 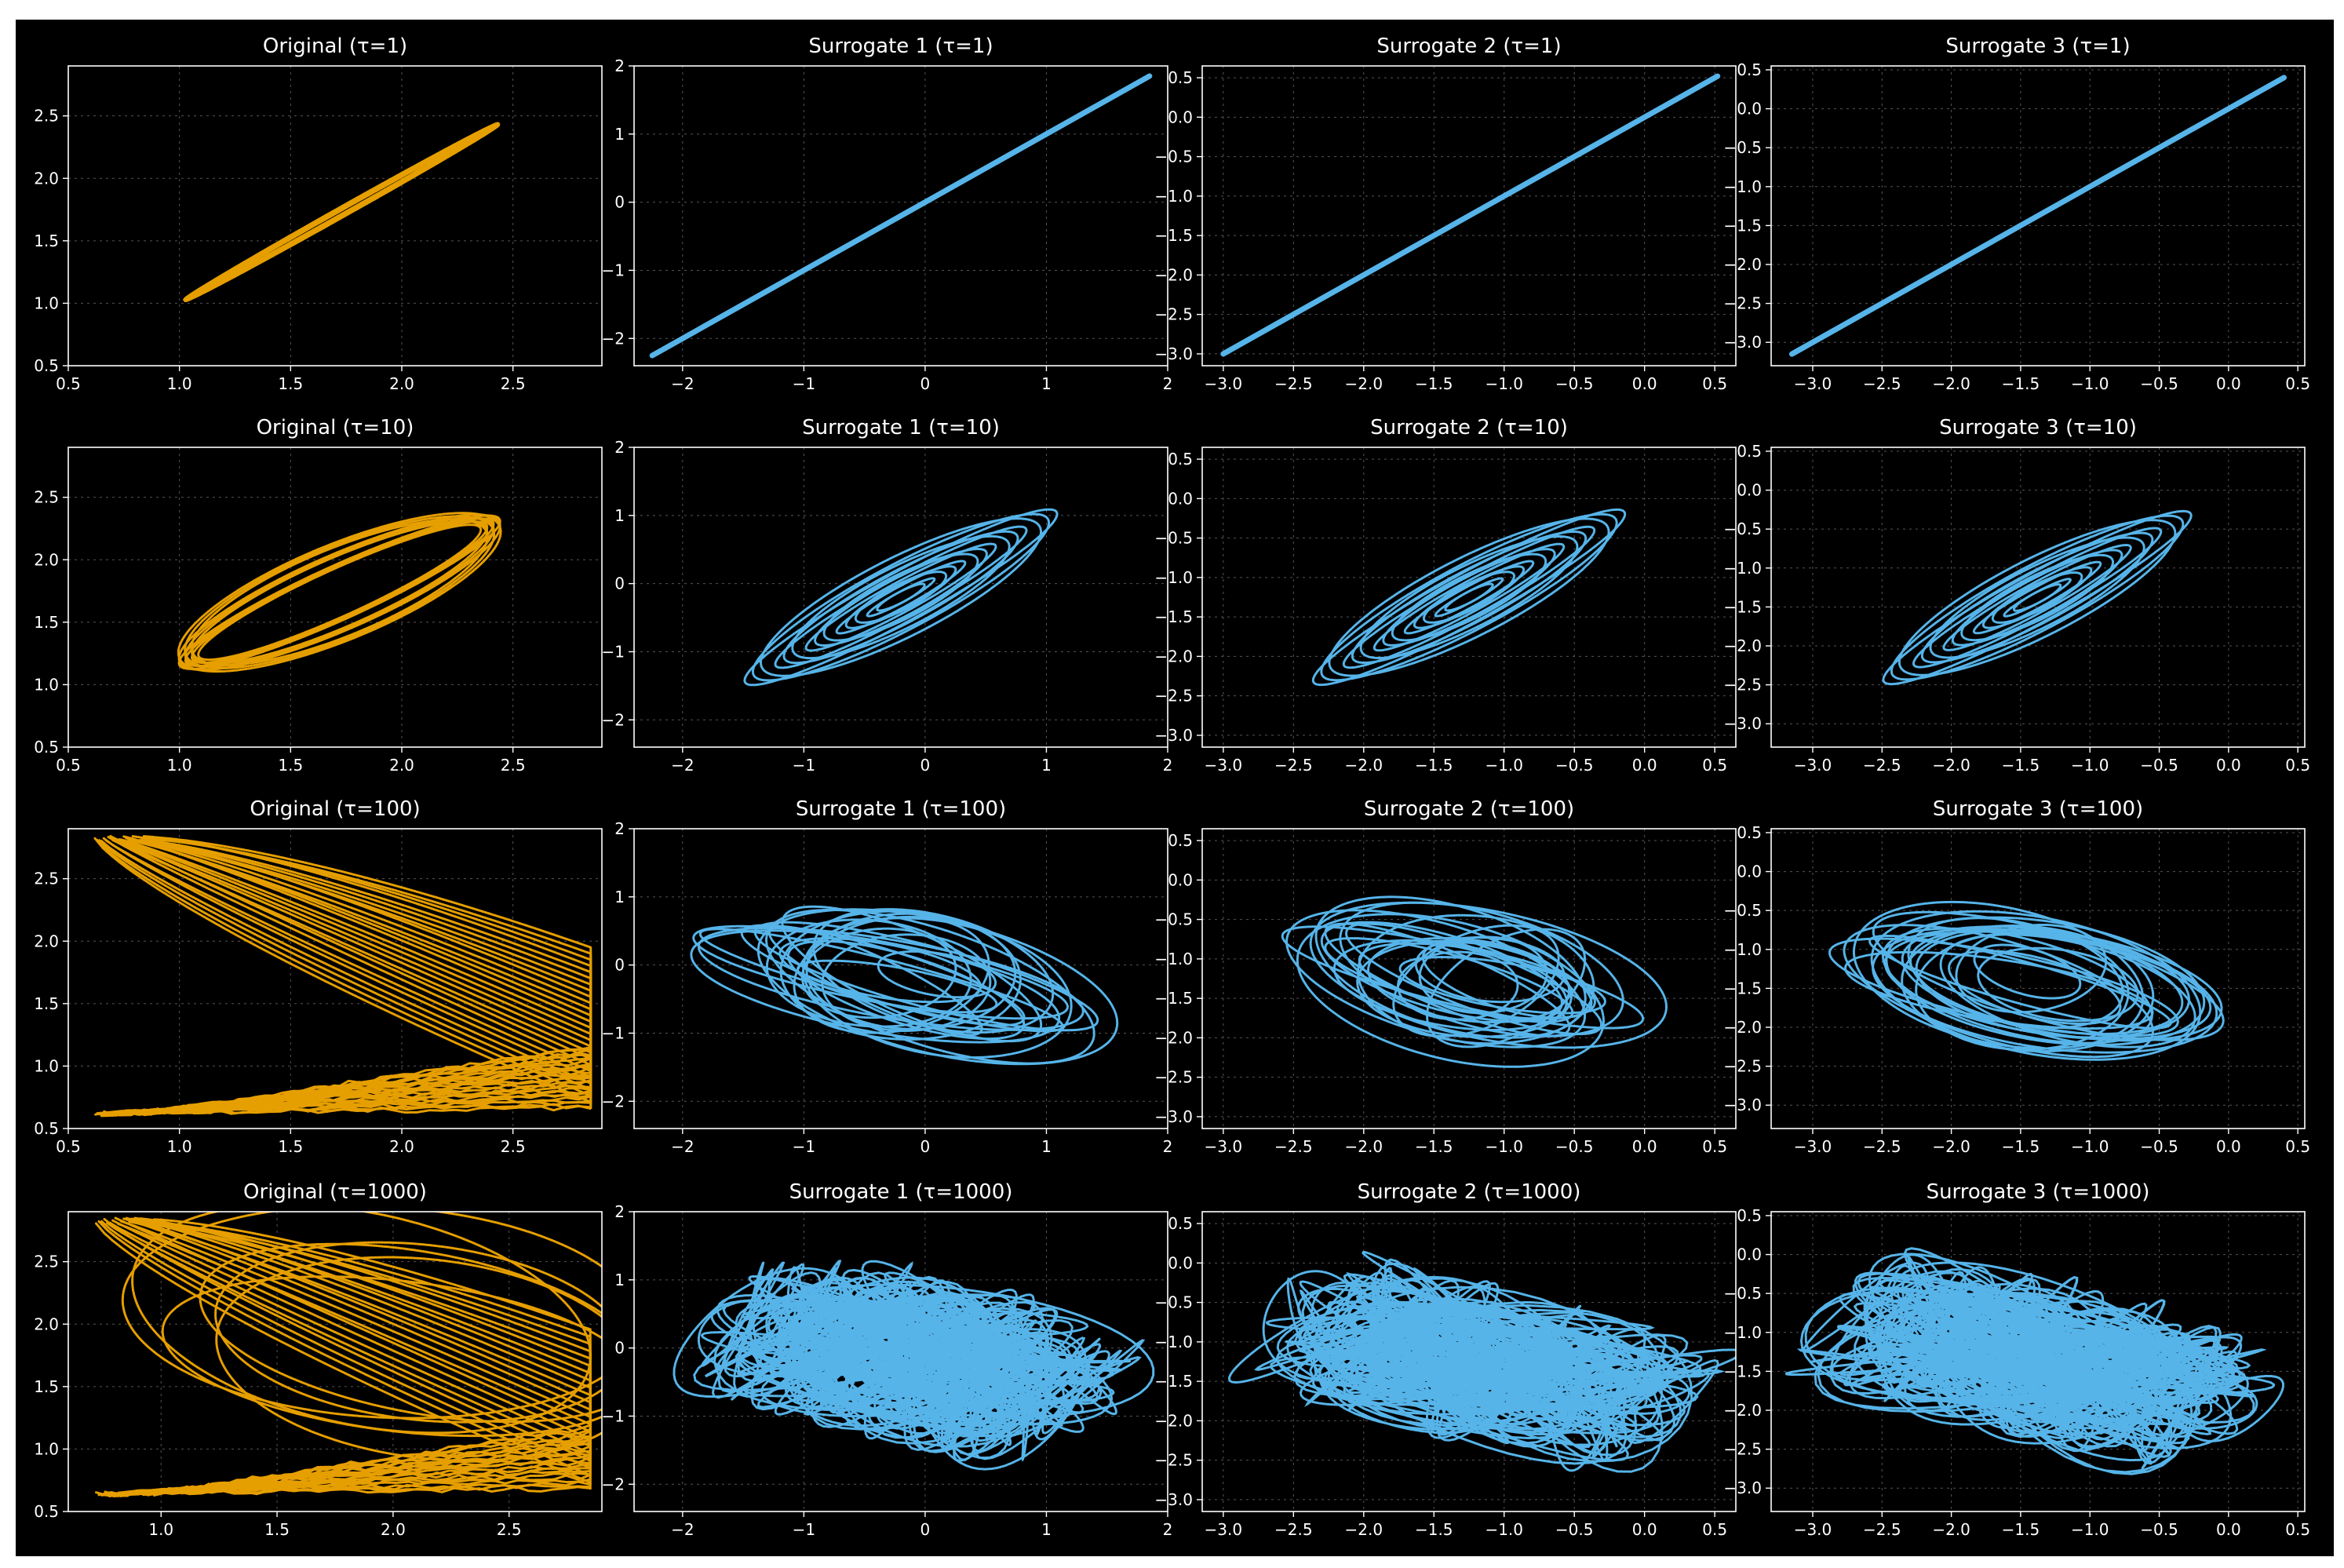 What do you see at coordinates (46, 941) in the screenshot?
I see `y-tick-label: 2.0` at bounding box center [46, 941].